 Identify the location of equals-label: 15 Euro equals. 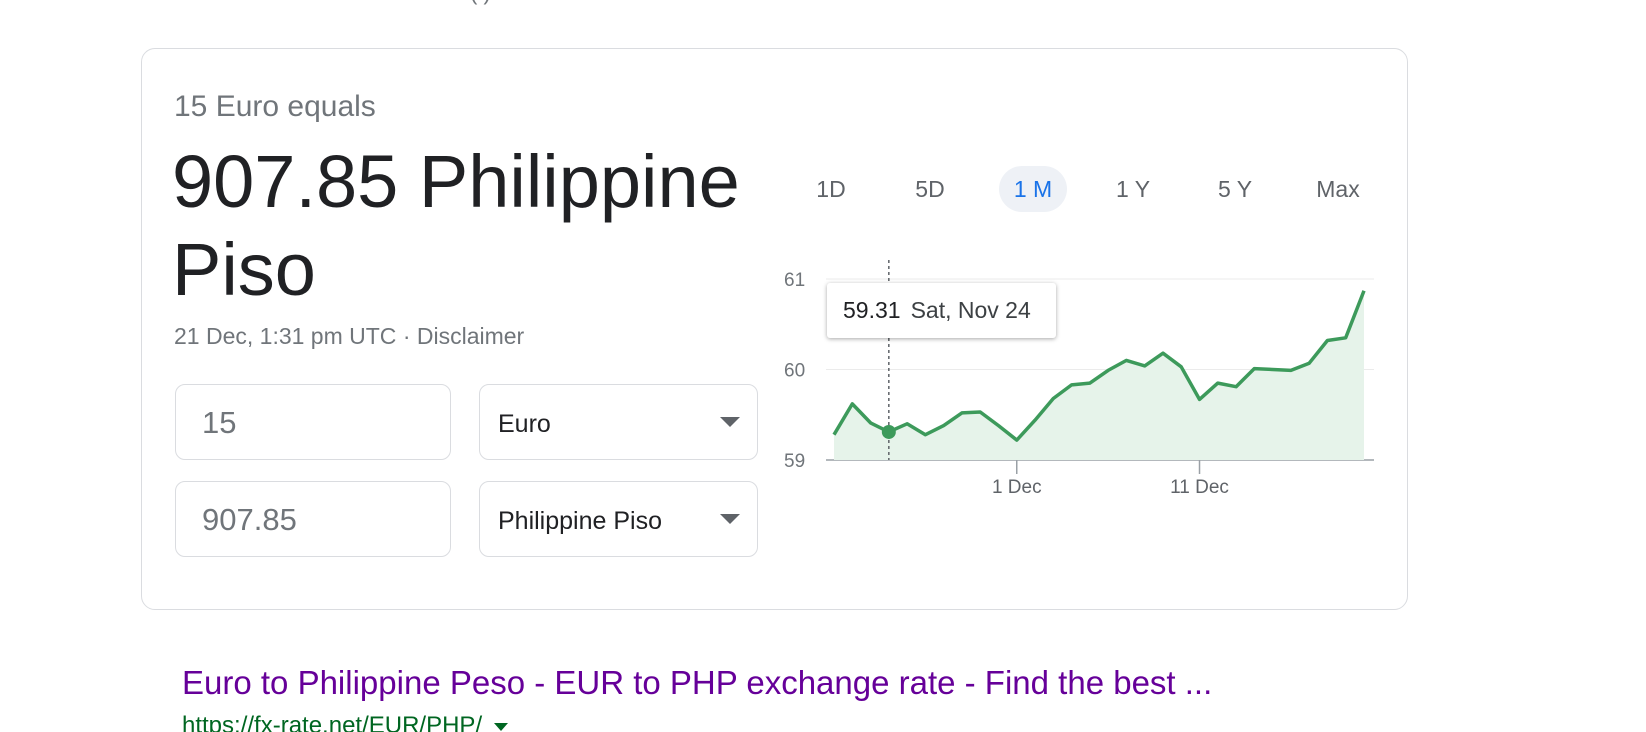
(275, 106).